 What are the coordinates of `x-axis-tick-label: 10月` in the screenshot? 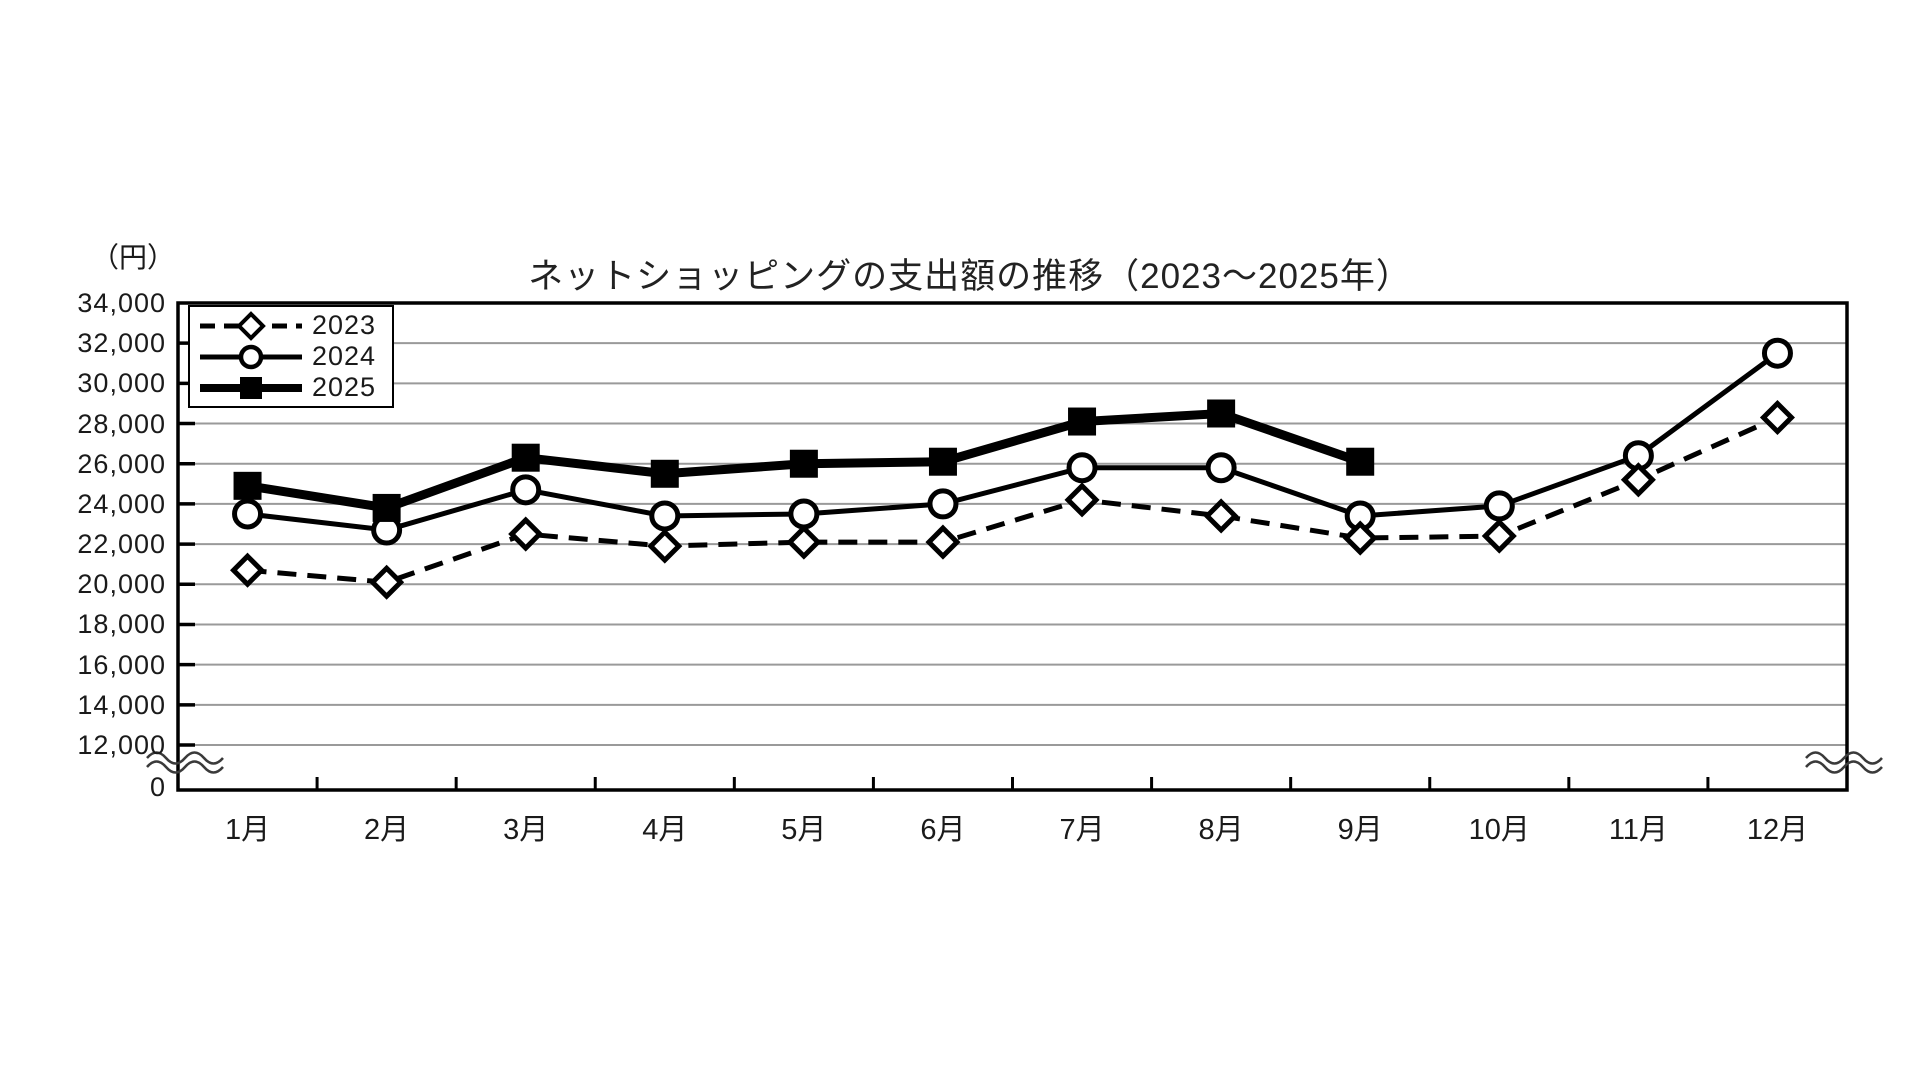 It's located at (1499, 830).